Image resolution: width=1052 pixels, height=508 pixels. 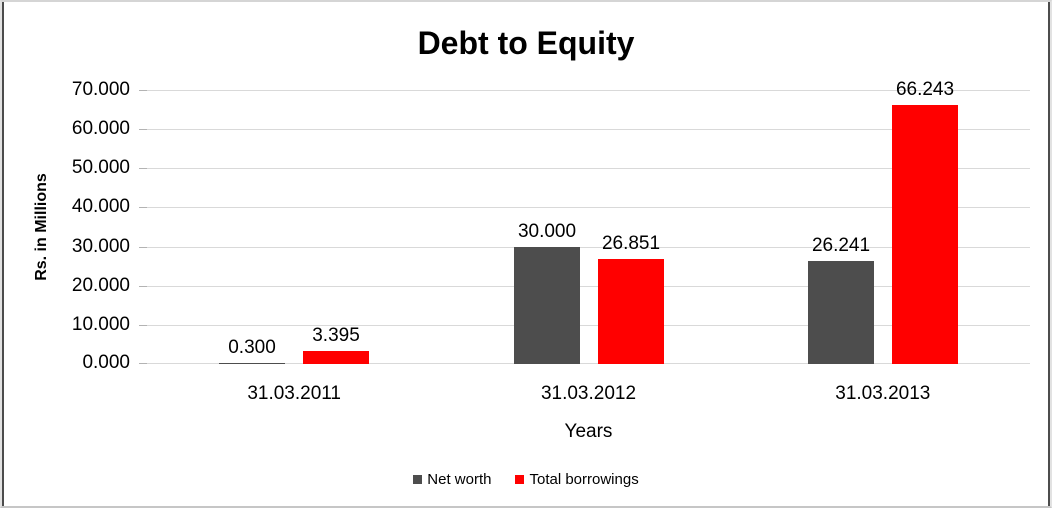 I want to click on legend-item: Total borrowings, so click(x=577, y=479).